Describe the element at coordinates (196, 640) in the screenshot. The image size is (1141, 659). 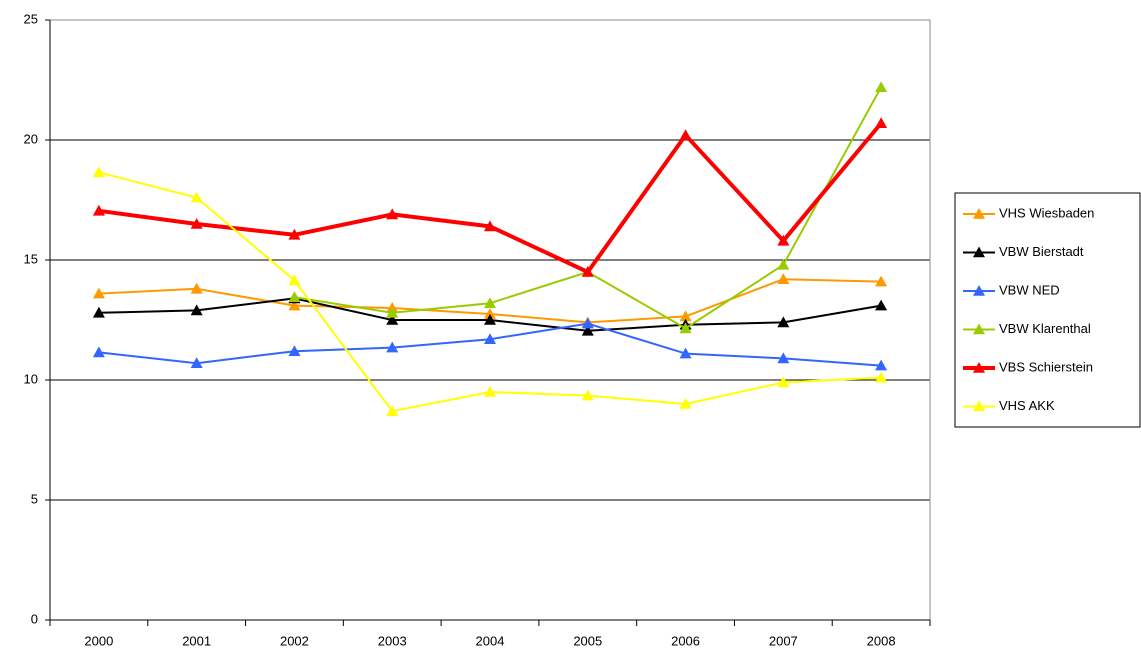
I see `x-tick-label: 2001` at that location.